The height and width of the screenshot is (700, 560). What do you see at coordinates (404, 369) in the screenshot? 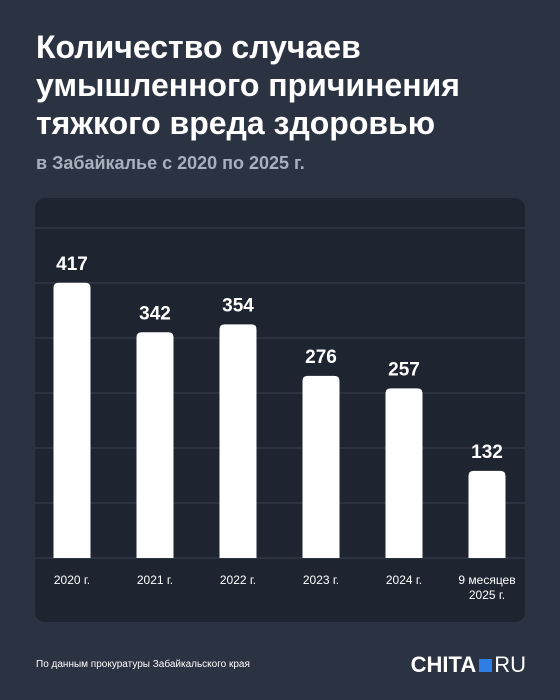
I see `value-label: 257` at bounding box center [404, 369].